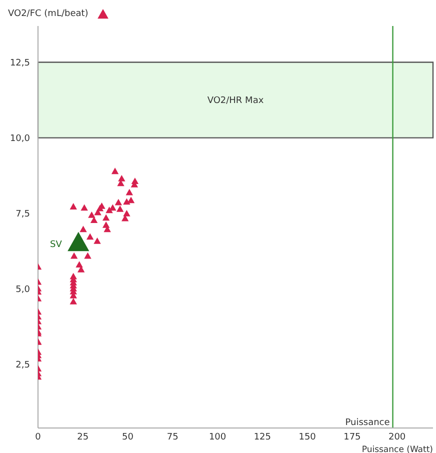 This screenshot has width=436, height=453. I want to click on y-tick-label: 10,0, so click(20, 139).